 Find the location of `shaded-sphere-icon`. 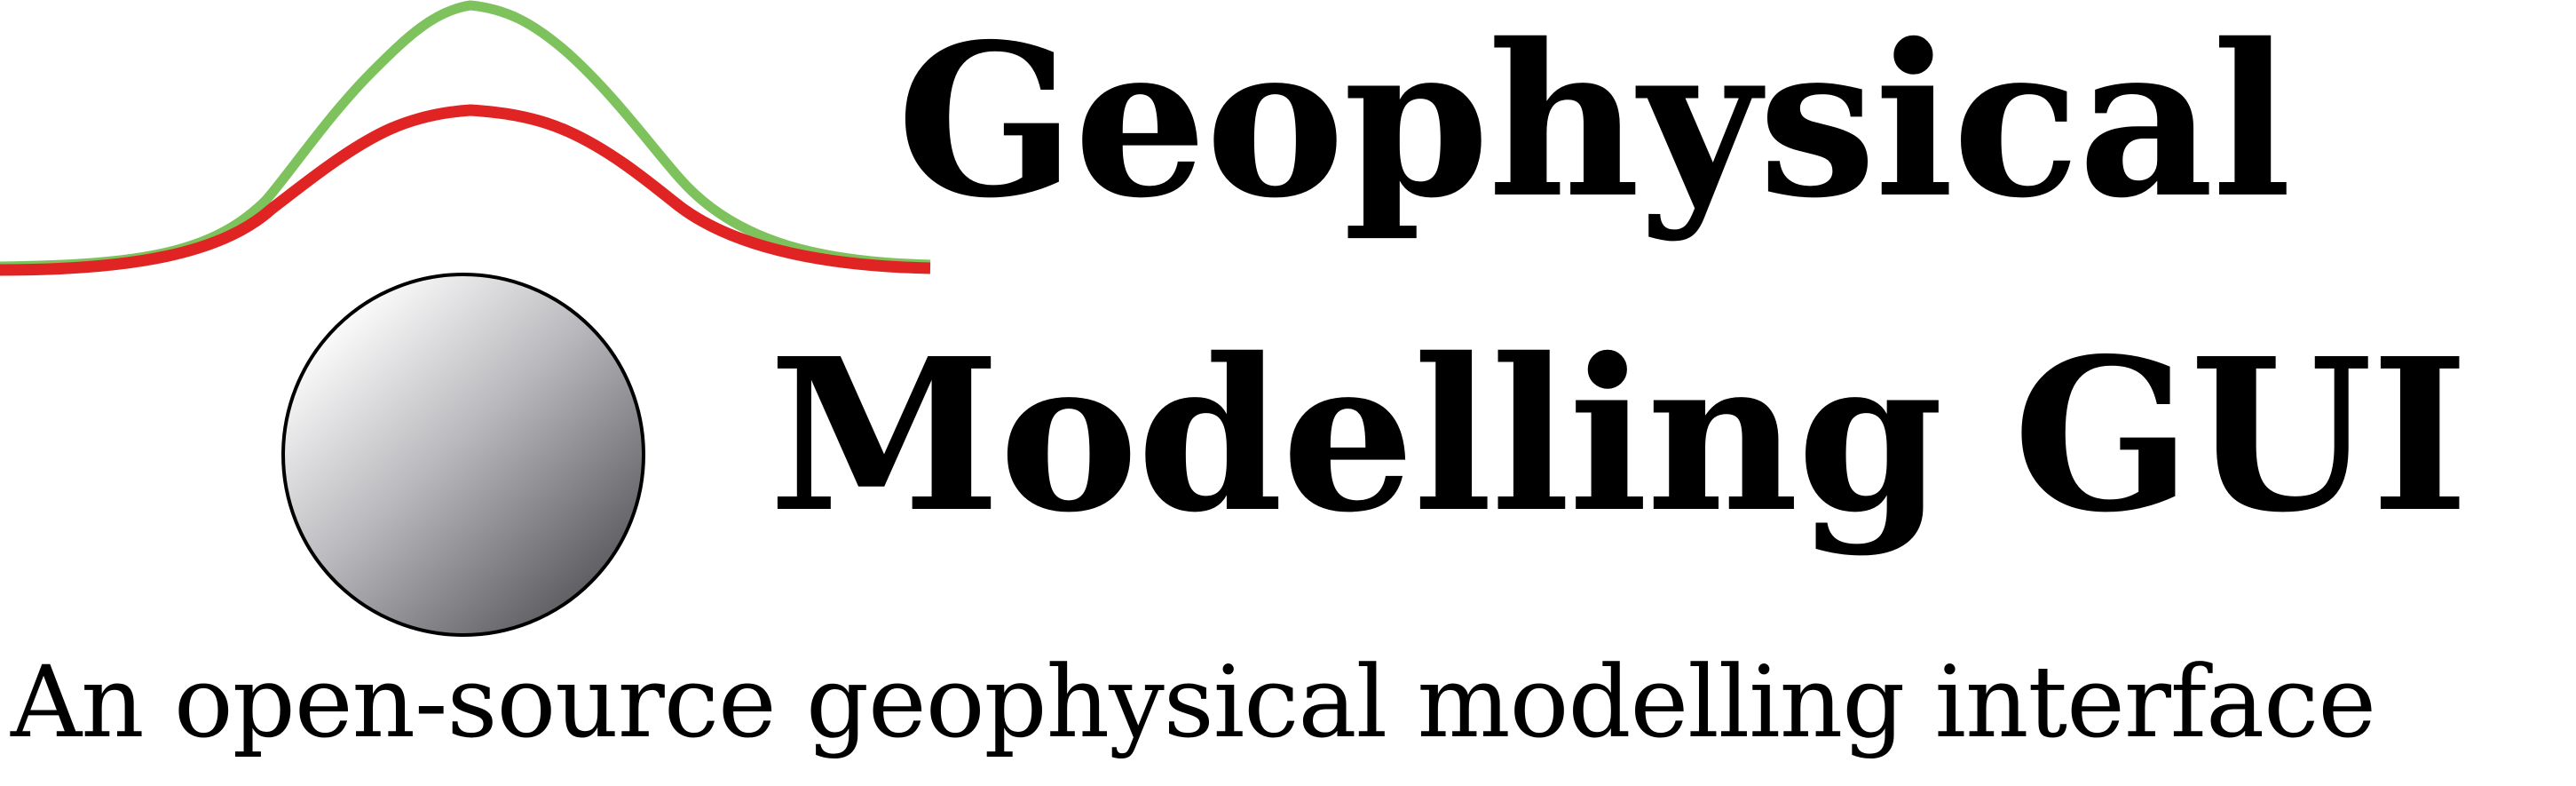

shaded-sphere-icon is located at coordinates (463, 455).